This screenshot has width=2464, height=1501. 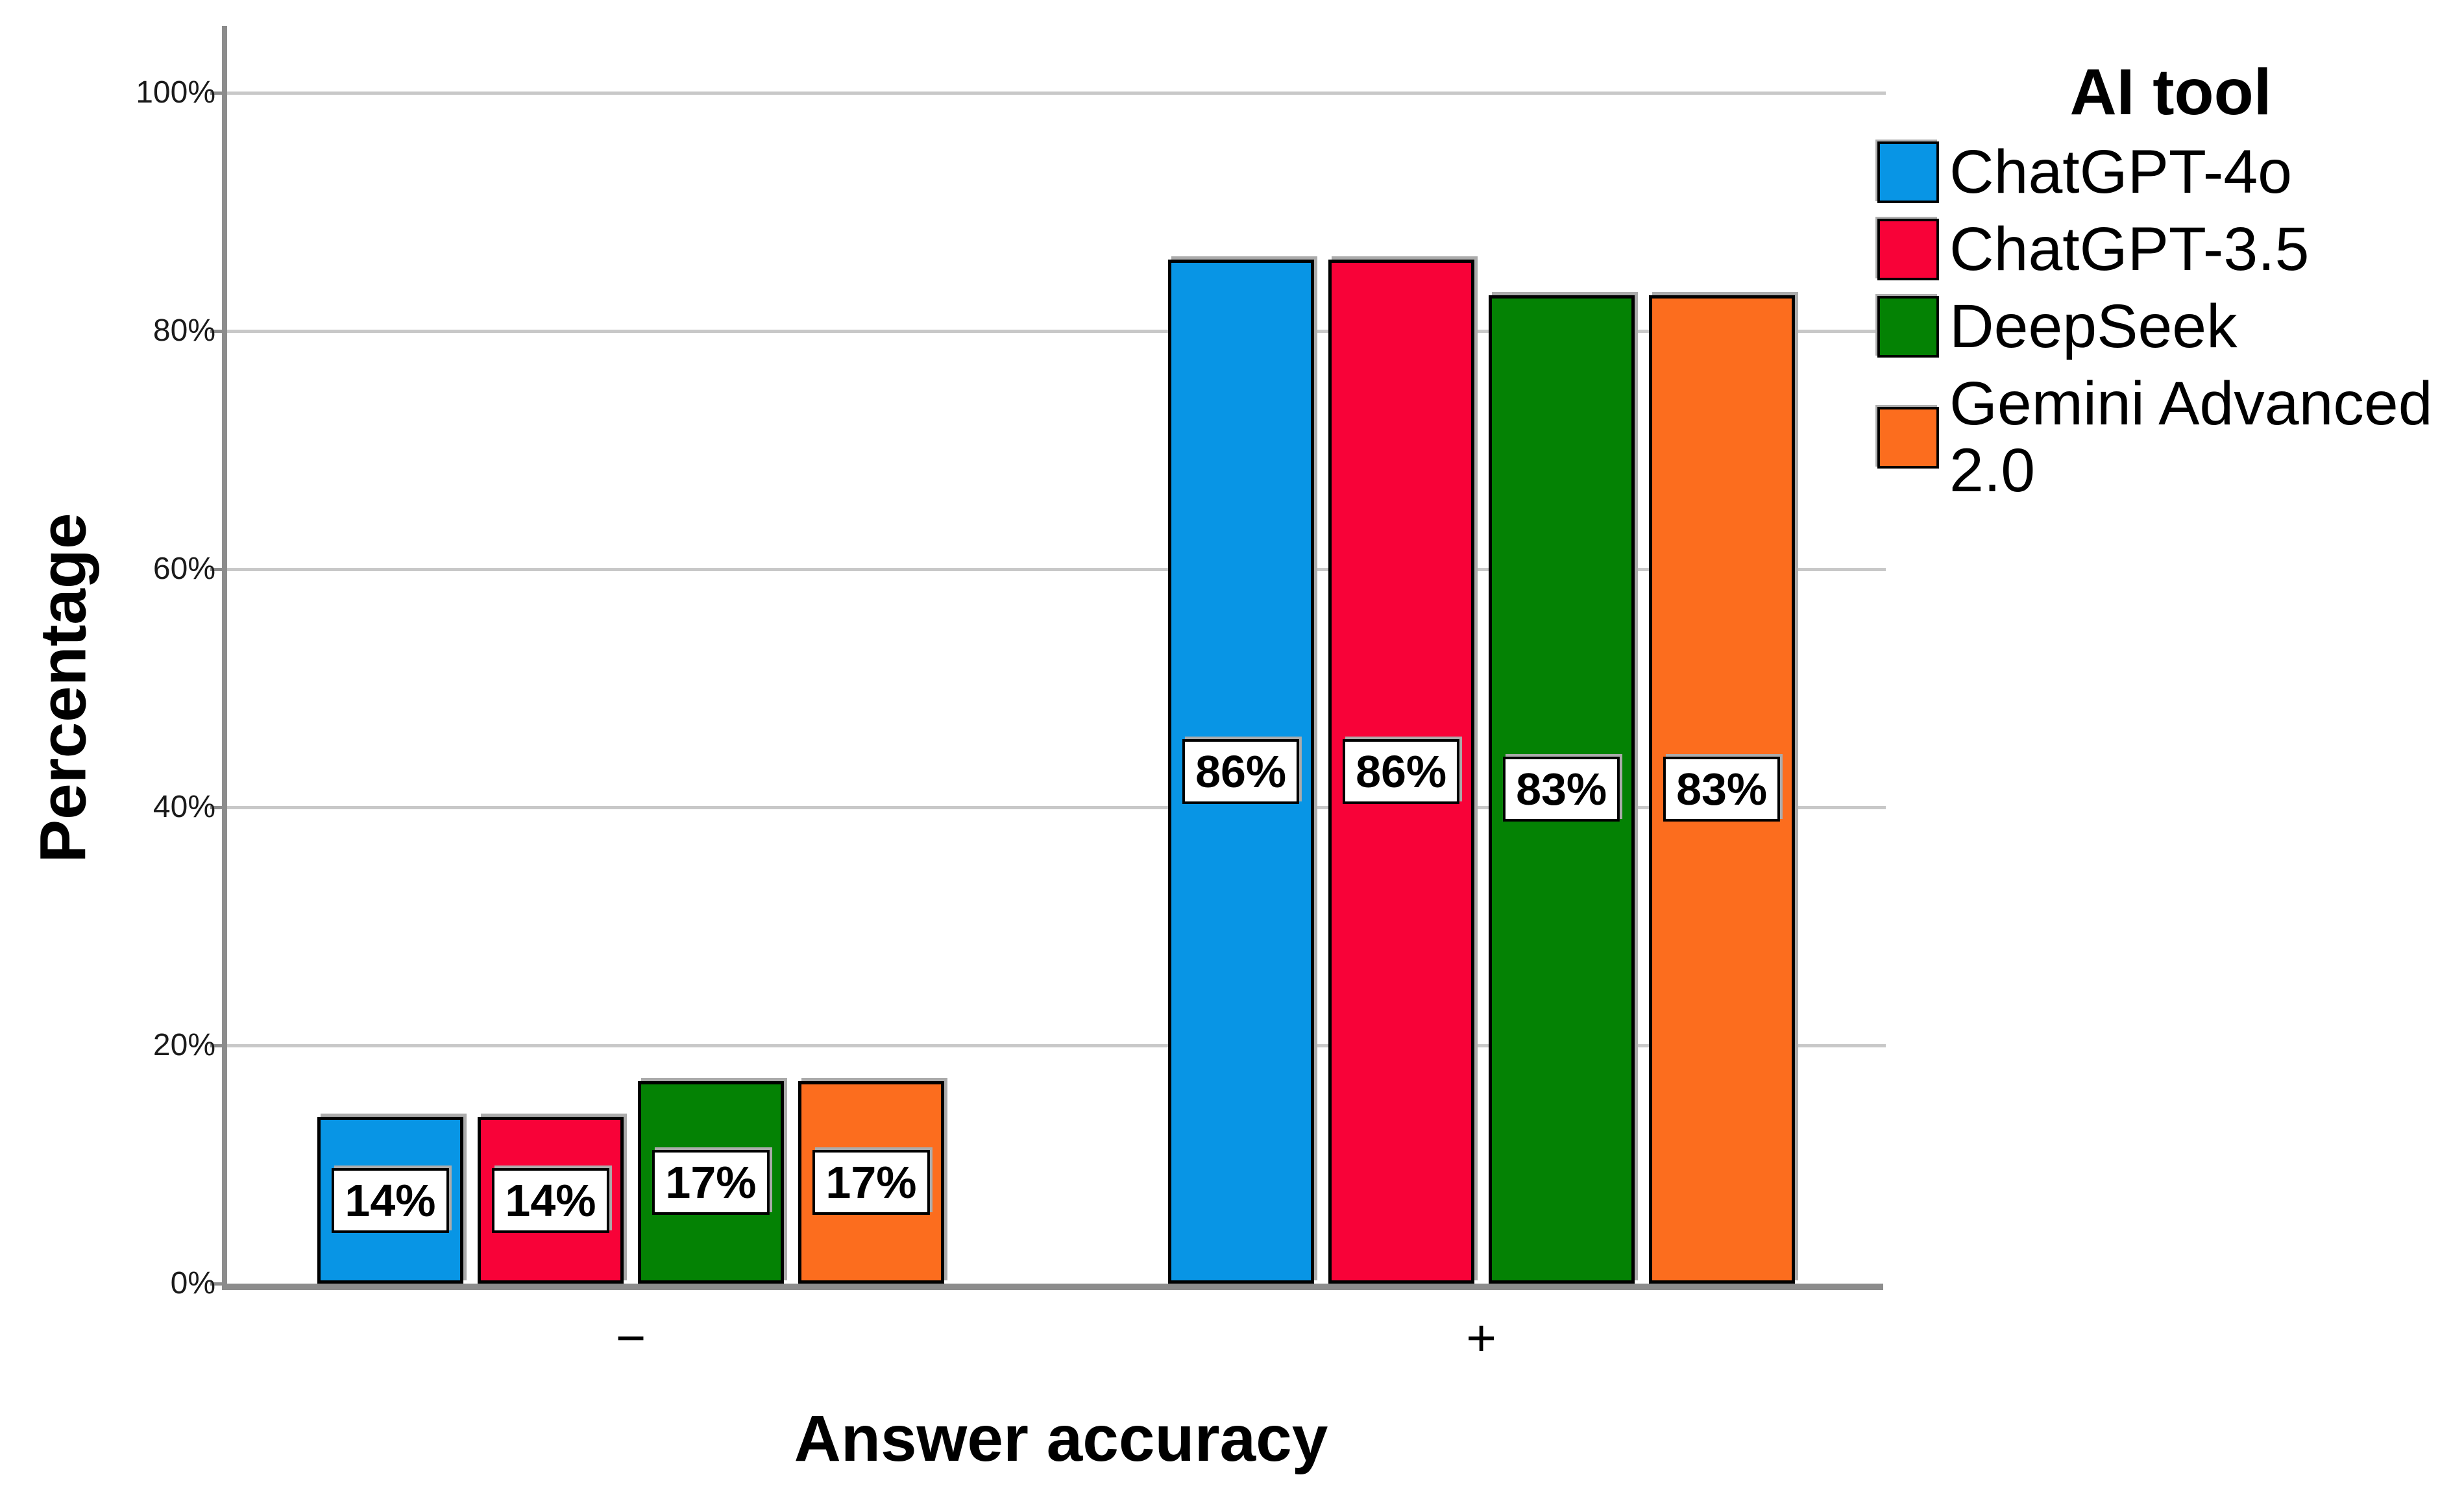 What do you see at coordinates (1561, 789) in the screenshot?
I see `value-label-plus-deepseek: 83%` at bounding box center [1561, 789].